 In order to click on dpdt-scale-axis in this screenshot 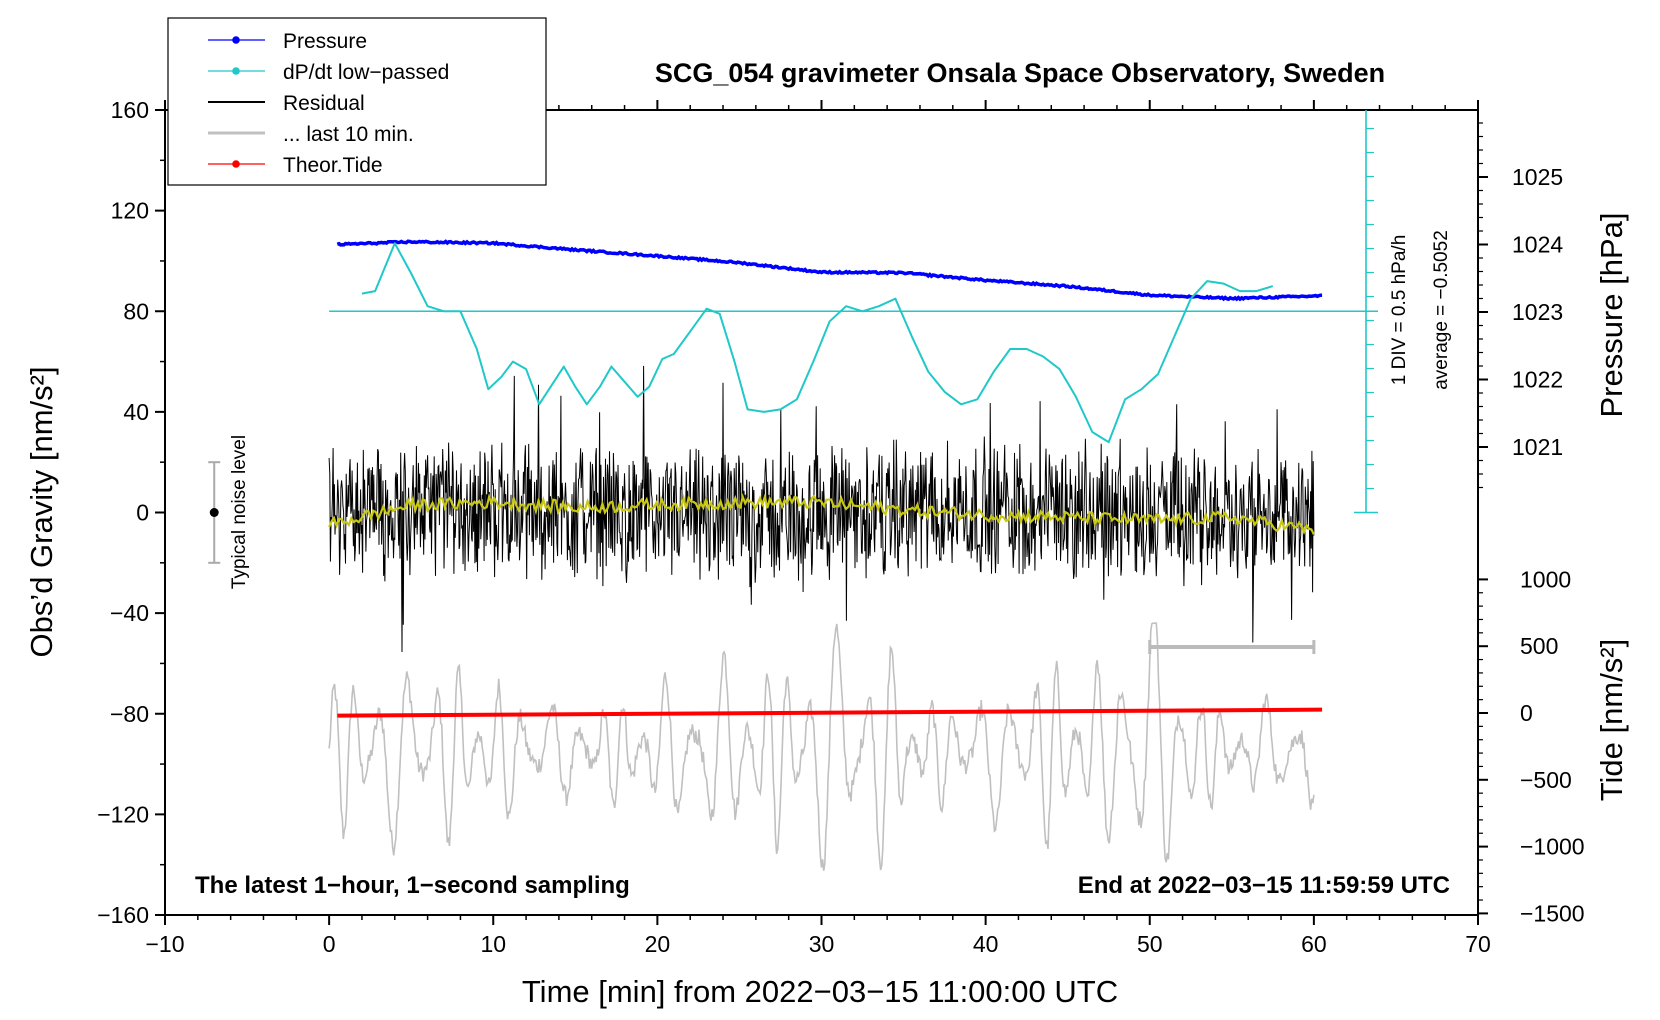, I will do `click(1366, 312)`.